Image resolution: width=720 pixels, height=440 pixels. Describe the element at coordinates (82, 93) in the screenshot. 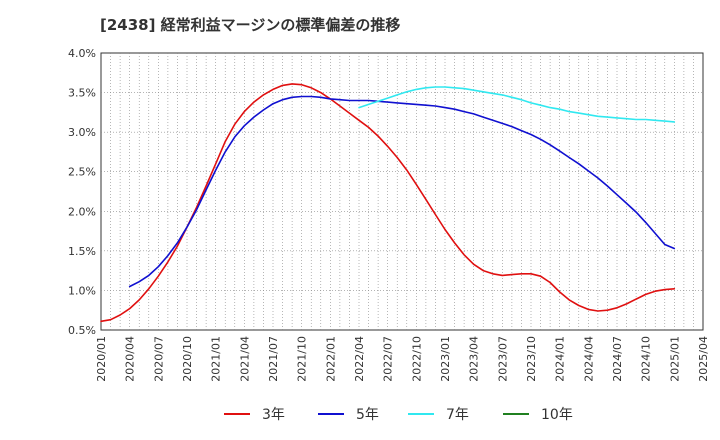

I see `y-tick-label: 3.5%` at that location.